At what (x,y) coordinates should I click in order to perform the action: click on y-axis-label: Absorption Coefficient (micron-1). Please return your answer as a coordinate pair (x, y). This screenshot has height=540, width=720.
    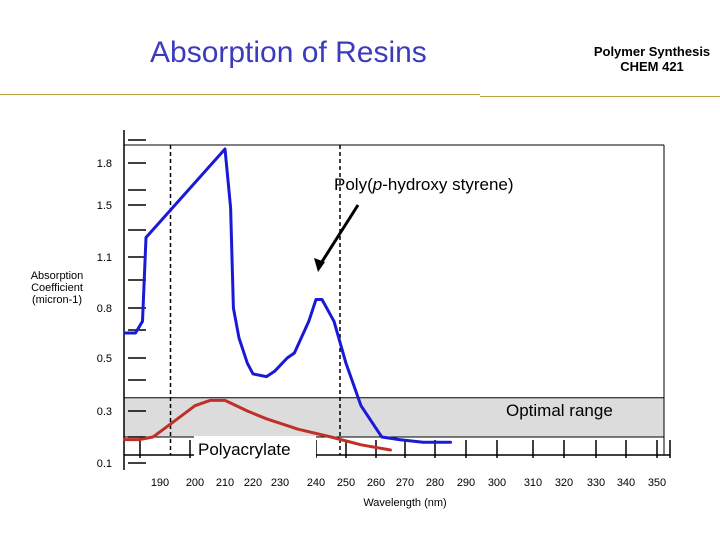
    Looking at the image, I should click on (57, 288).